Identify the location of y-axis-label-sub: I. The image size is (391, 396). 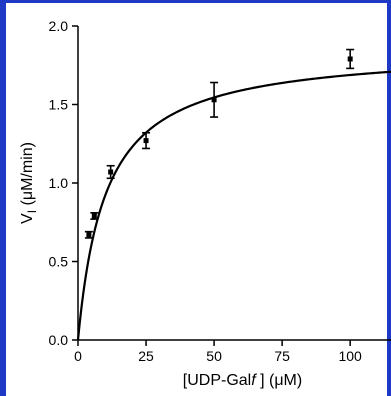
(32, 211).